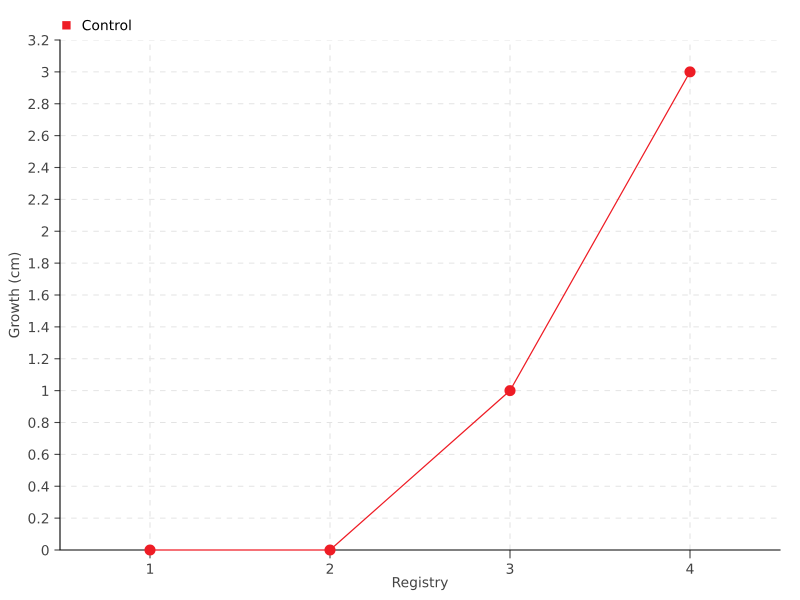 This screenshot has height=600, width=800. I want to click on x-tick-label: 3, so click(510, 568).